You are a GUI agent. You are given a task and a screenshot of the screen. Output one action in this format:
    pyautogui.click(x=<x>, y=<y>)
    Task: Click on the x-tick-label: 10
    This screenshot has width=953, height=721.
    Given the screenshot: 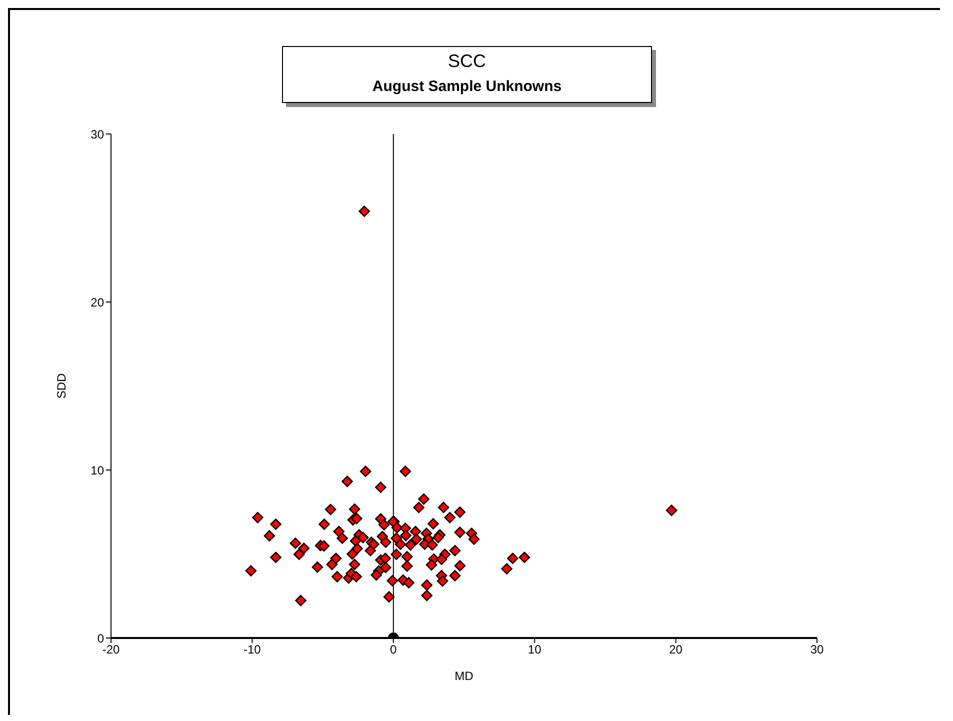 What is the action you would take?
    pyautogui.click(x=535, y=649)
    